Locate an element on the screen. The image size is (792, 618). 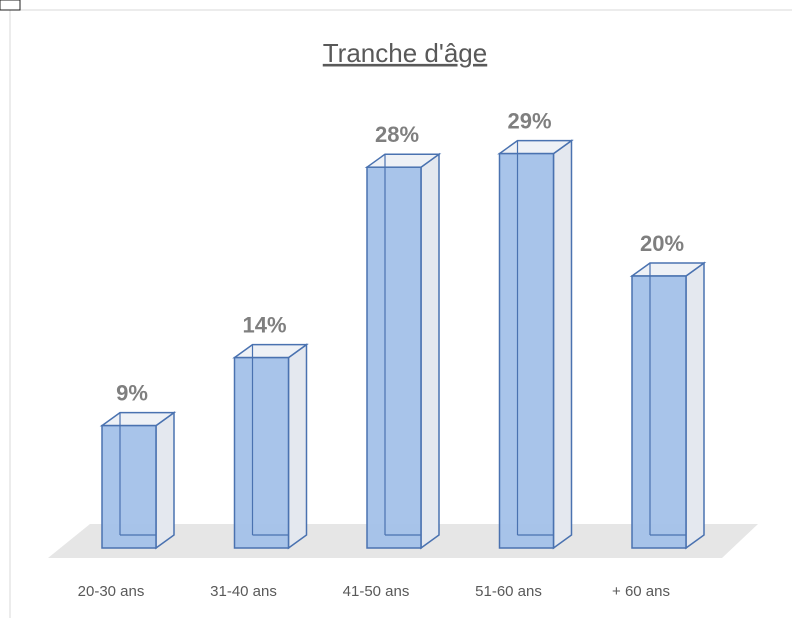
data-label: 20% is located at coordinates (662, 243).